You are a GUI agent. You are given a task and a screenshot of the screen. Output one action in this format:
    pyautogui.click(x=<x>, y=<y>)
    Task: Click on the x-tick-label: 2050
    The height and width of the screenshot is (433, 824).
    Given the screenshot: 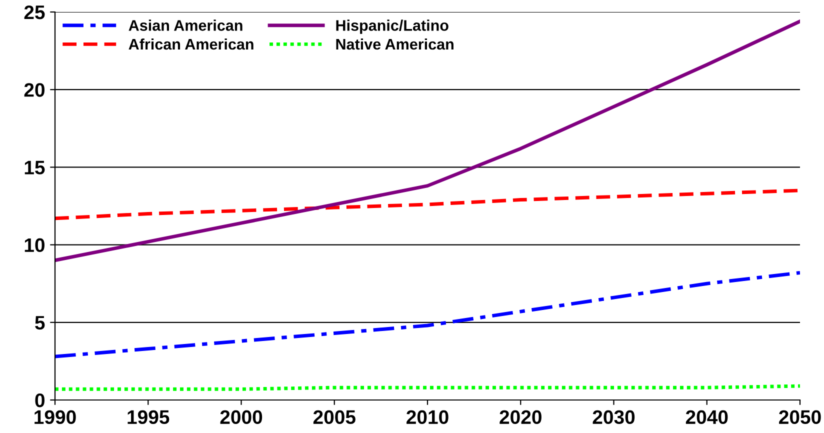 What is the action you would take?
    pyautogui.click(x=800, y=417)
    